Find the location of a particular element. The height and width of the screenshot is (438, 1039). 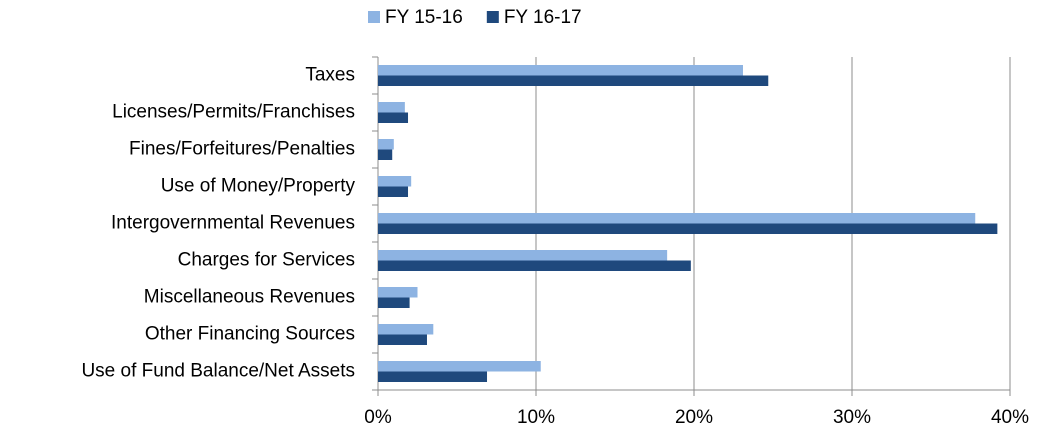

y-tick-label: Charges for Services is located at coordinates (266, 260).